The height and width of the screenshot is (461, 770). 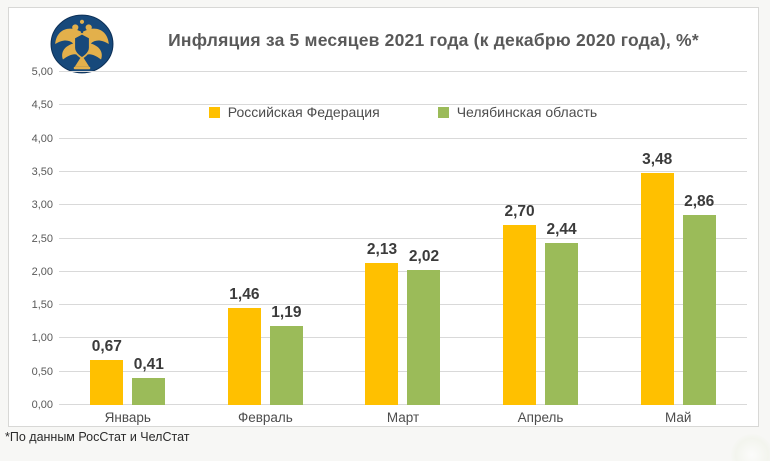 What do you see at coordinates (42, 171) in the screenshot?
I see `y-axis-tick-label: 3,50` at bounding box center [42, 171].